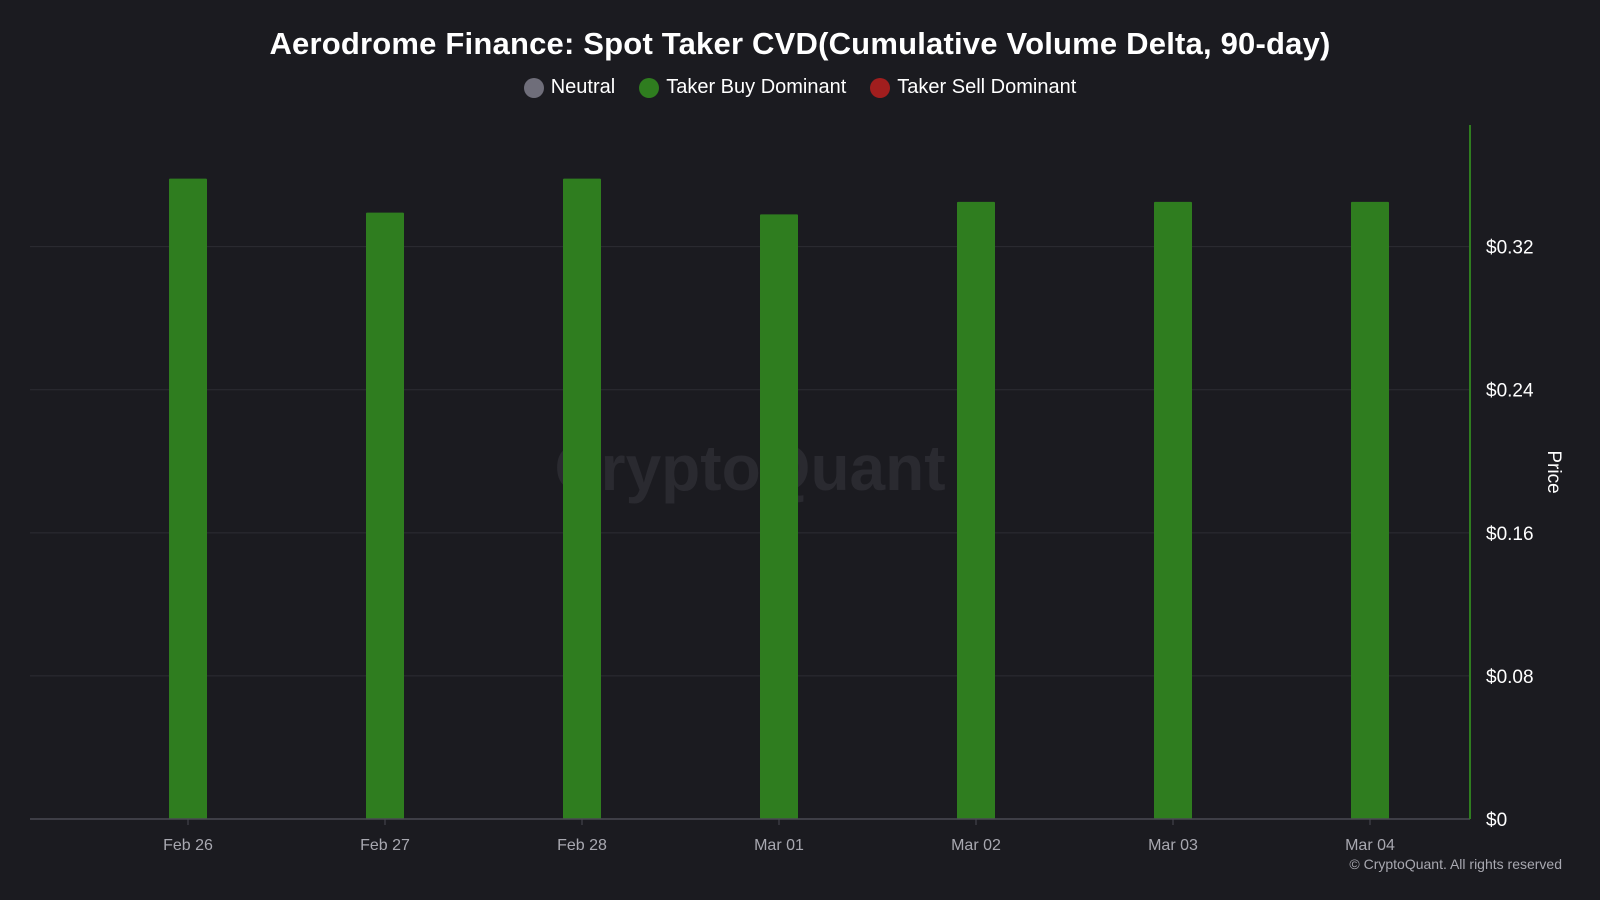  What do you see at coordinates (976, 845) in the screenshot?
I see `x-tick-label: Mar 02` at bounding box center [976, 845].